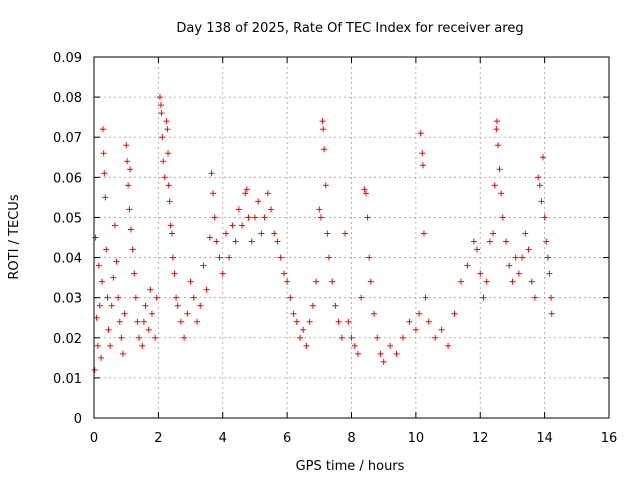  I want to click on y-tick-label: 0.03, so click(67, 299).